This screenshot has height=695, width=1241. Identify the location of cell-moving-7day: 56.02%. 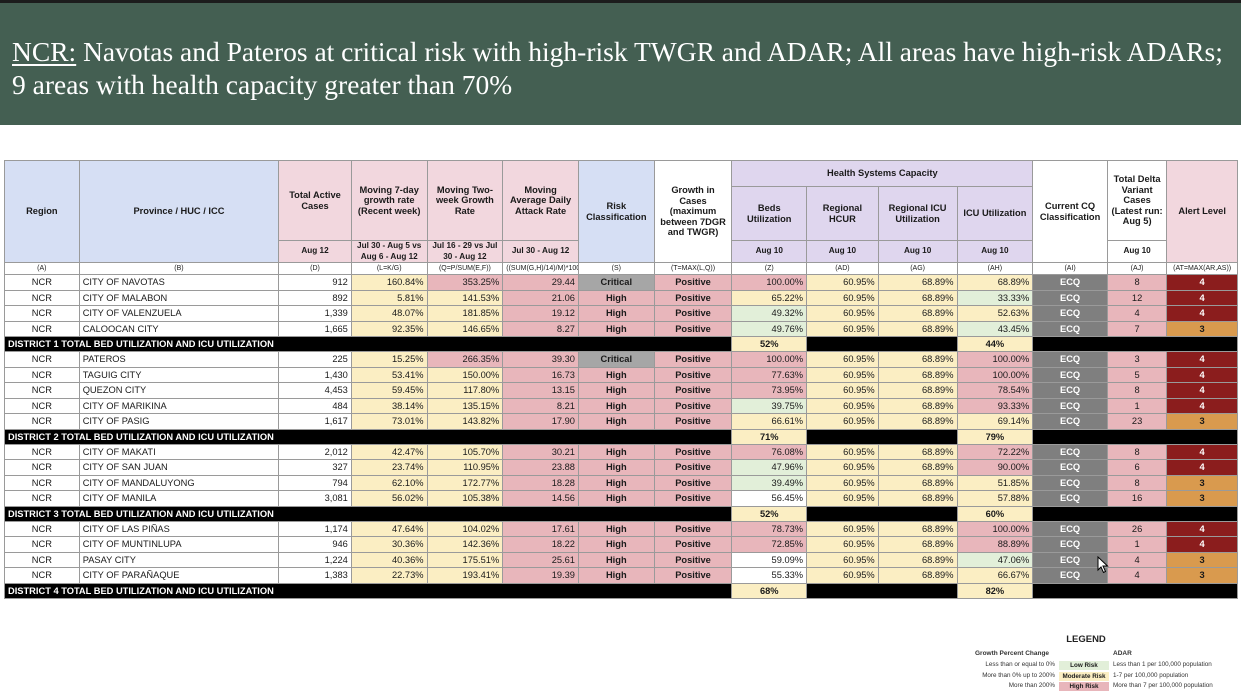
(389, 498).